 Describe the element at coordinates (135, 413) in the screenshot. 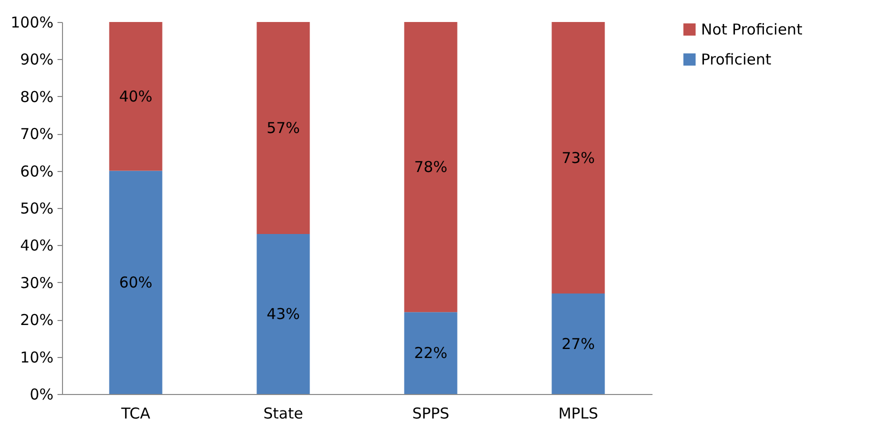

I see `x-tick-label: TCA` at that location.